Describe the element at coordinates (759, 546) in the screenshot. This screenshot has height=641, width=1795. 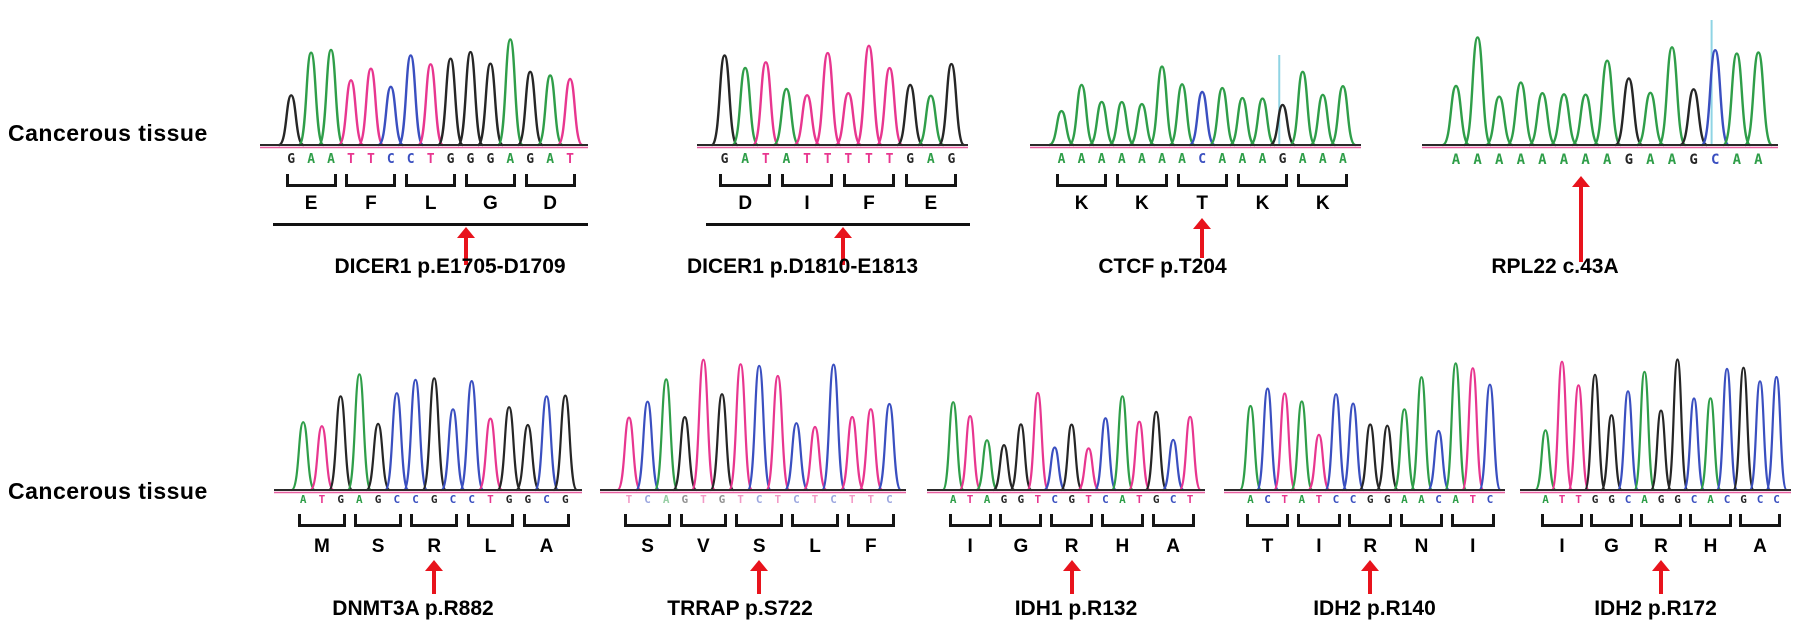
I see `amino-acid-label: S` at that location.